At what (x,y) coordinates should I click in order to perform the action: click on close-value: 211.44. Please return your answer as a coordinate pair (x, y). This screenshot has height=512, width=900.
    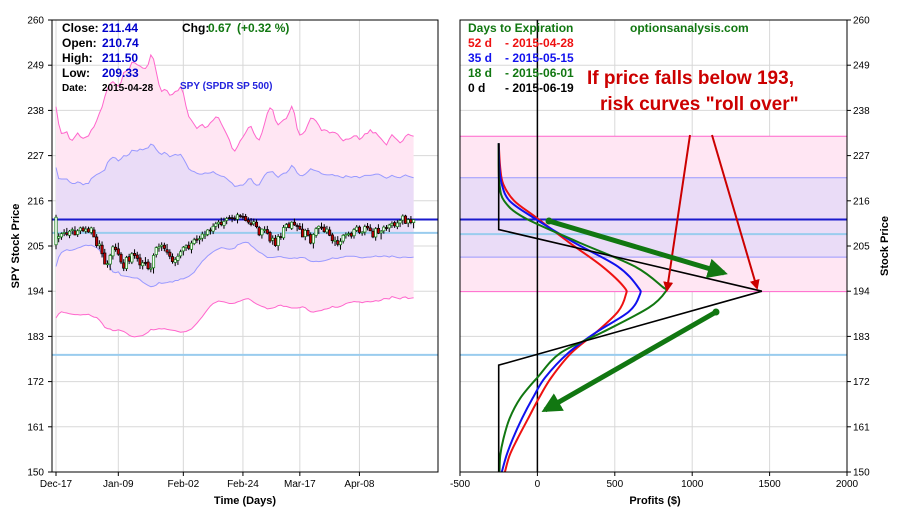
    Looking at the image, I should click on (120, 28).